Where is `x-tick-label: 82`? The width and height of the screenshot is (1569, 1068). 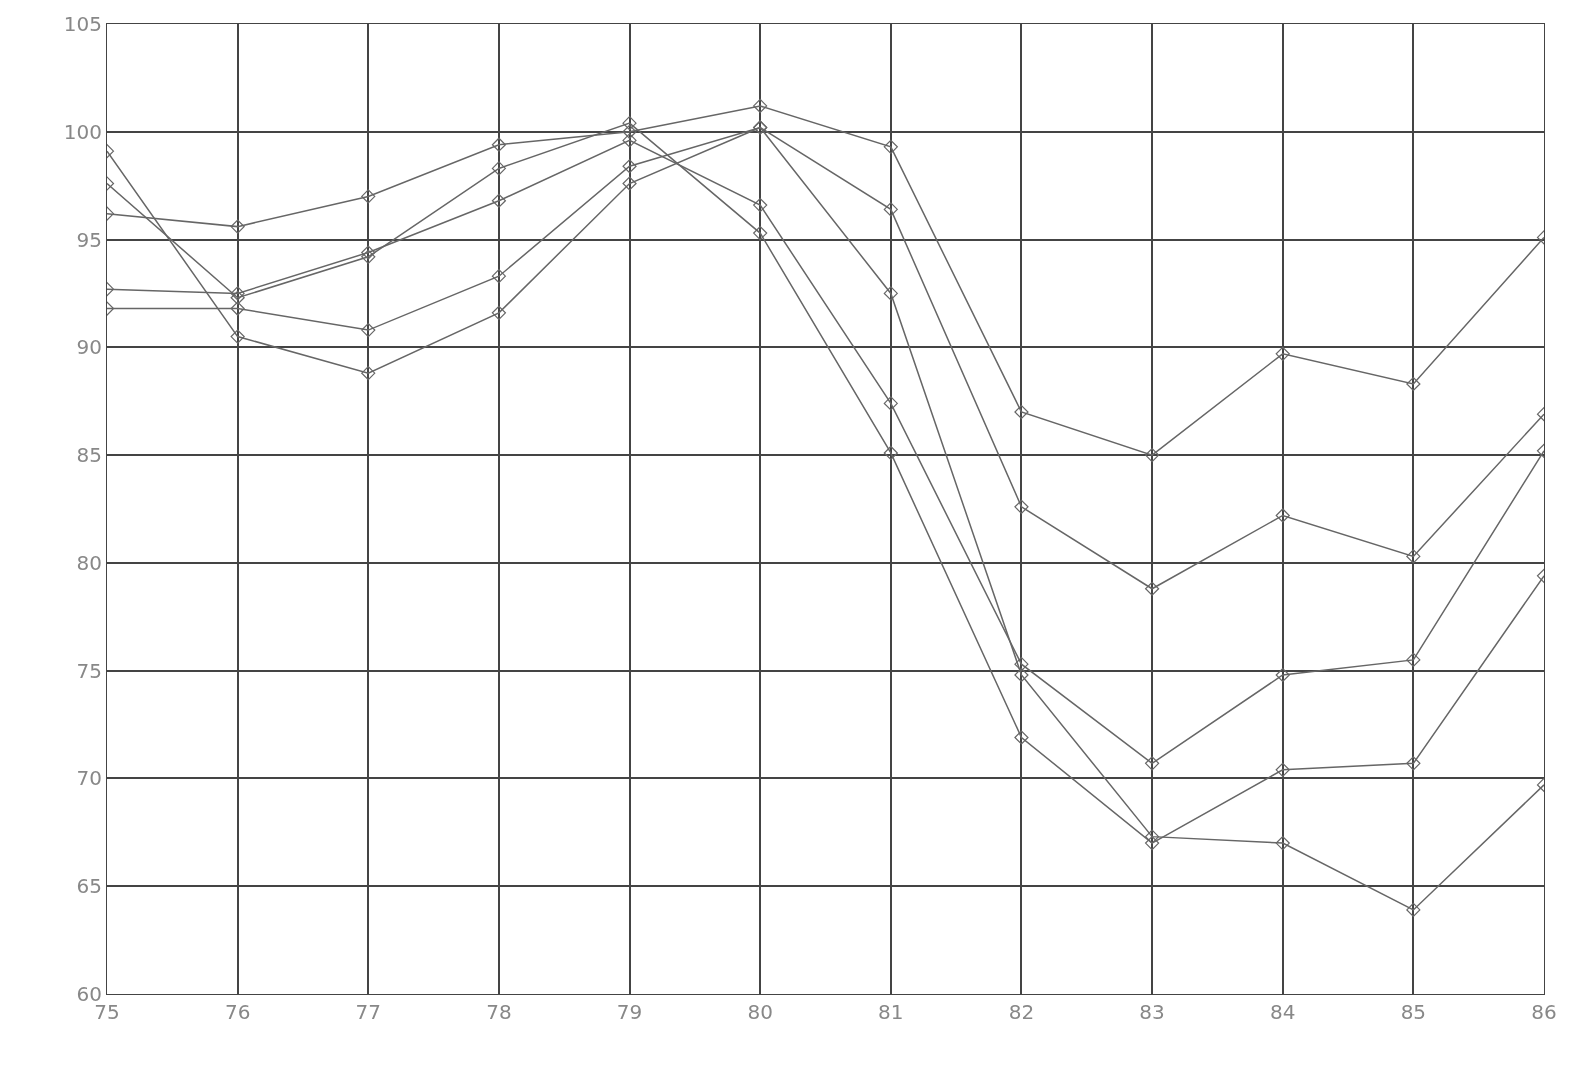
x-tick-label: 82 is located at coordinates (1021, 1012).